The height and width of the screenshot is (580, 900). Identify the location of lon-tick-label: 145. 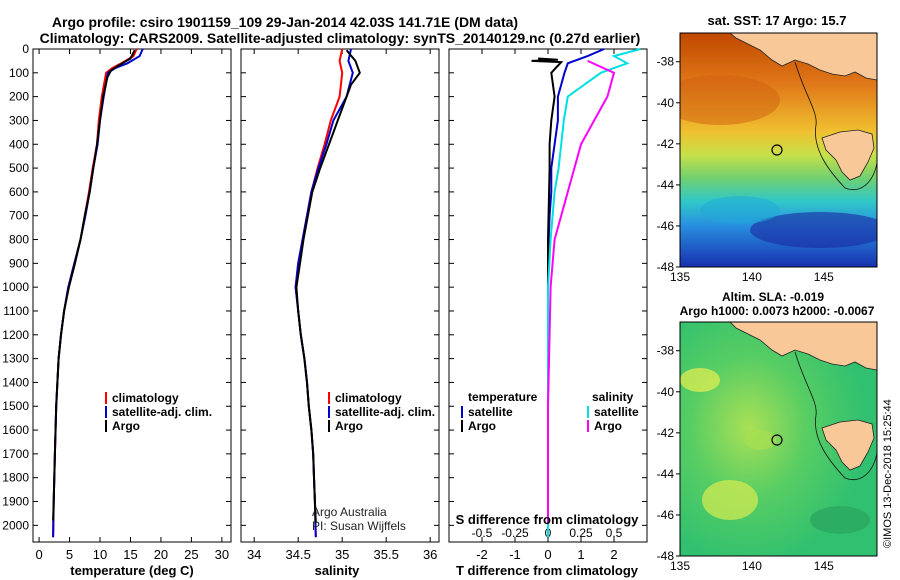
(824, 566).